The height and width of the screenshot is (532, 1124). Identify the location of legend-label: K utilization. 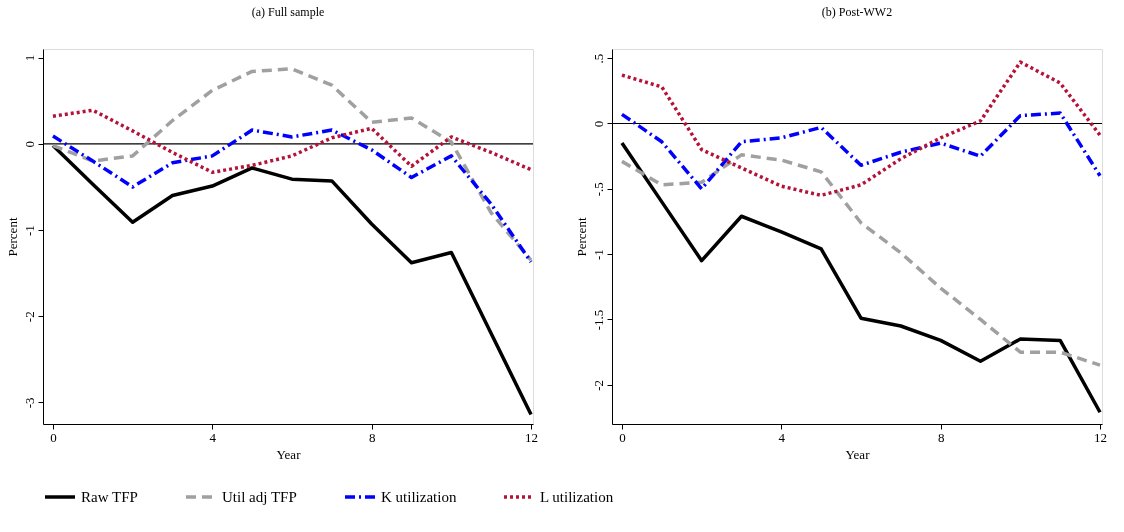
(419, 497).